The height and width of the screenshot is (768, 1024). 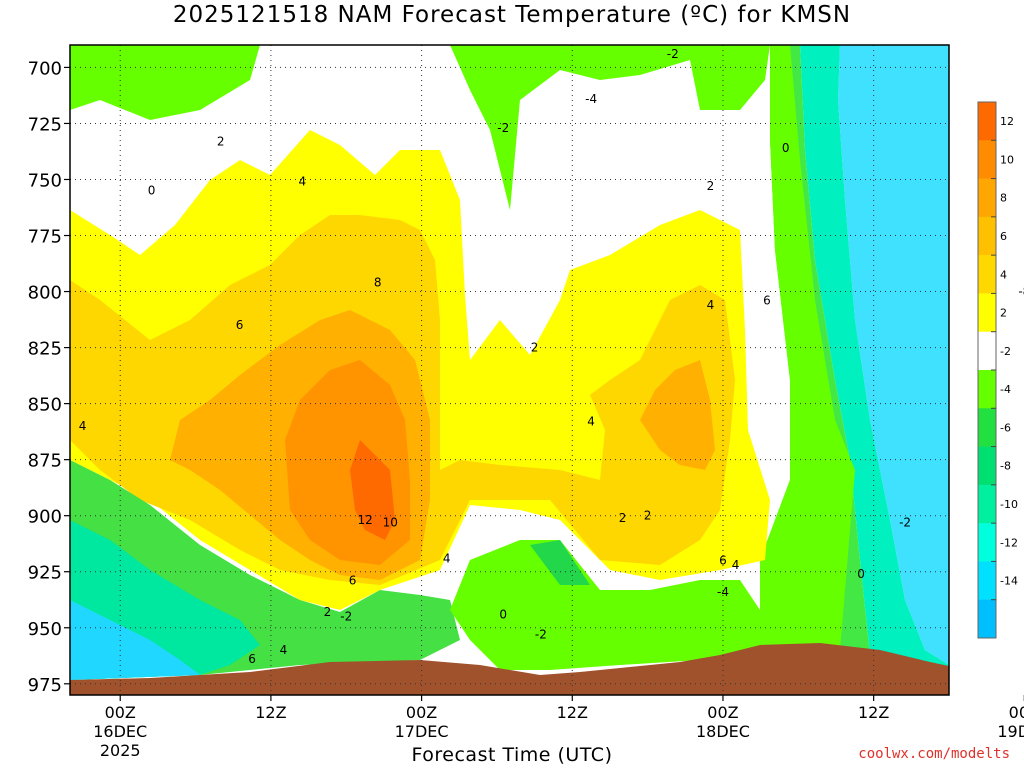 I want to click on colorbar: 12 10 8 6 4 2 -2 -4 -6 -8 -10 -12 -14, so click(x=997, y=370).